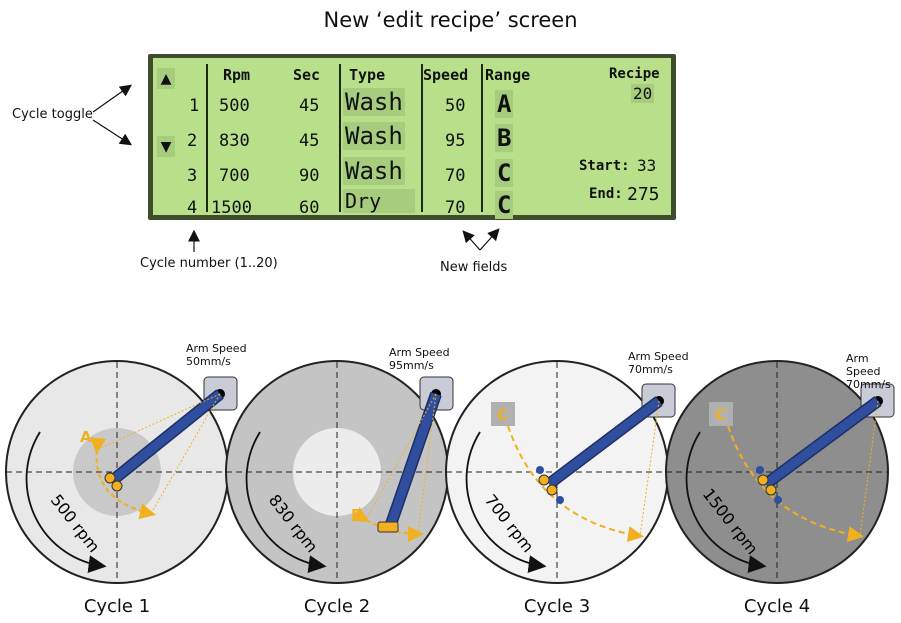 The width and height of the screenshot is (901, 623). What do you see at coordinates (192, 141) in the screenshot?
I see `cycle-number: 2` at bounding box center [192, 141].